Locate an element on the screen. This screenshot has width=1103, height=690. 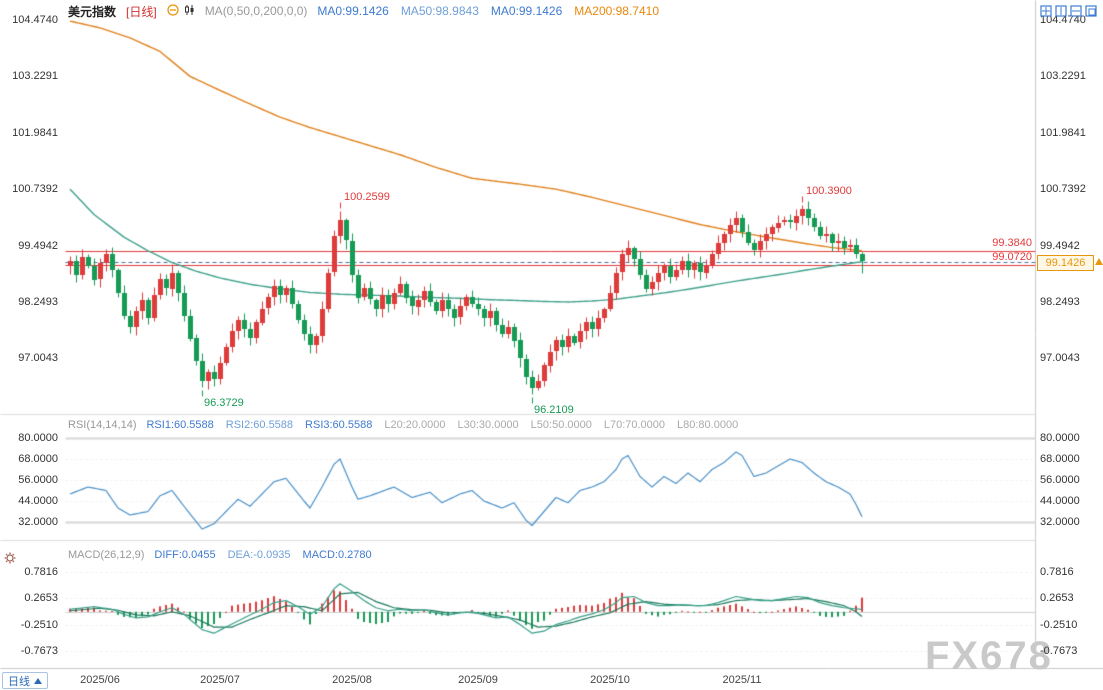
ma-settings-label: MA(0,50,0,200,0,0) is located at coordinates (256, 11).